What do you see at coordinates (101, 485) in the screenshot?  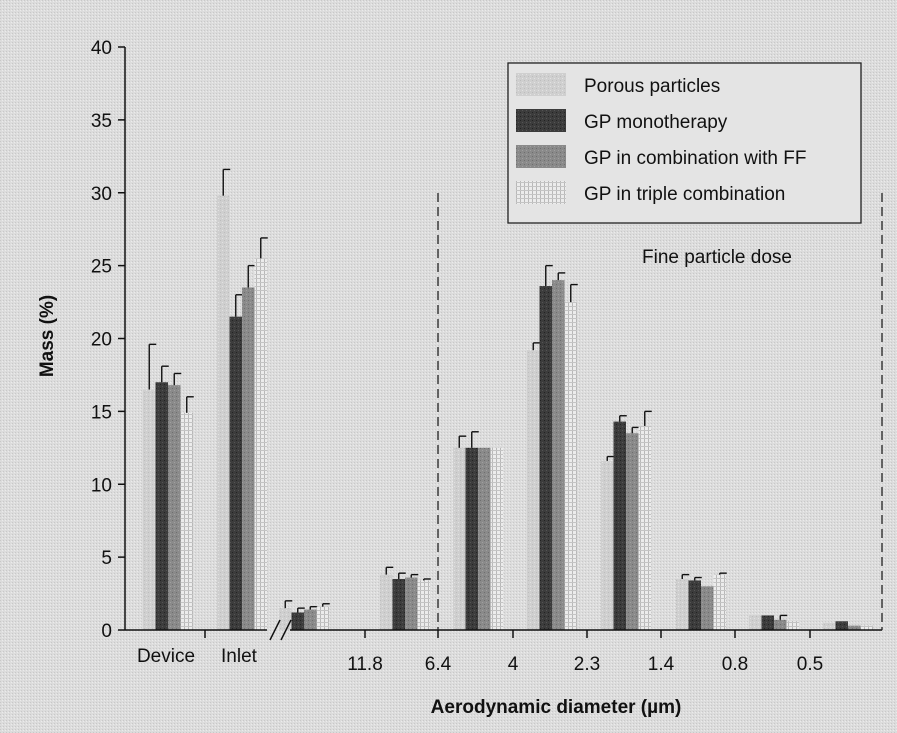 I see `y-tick-label: 10` at bounding box center [101, 485].